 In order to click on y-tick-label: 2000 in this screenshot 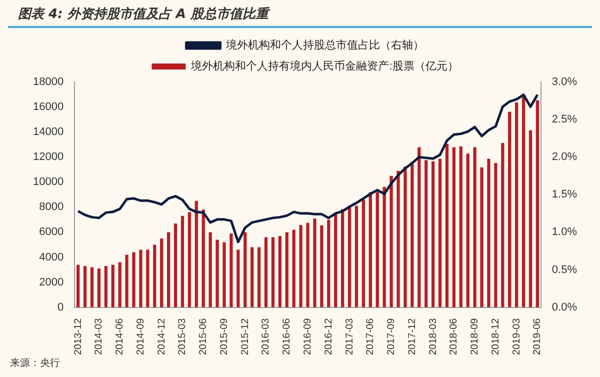, I will do `click(51, 282)`.